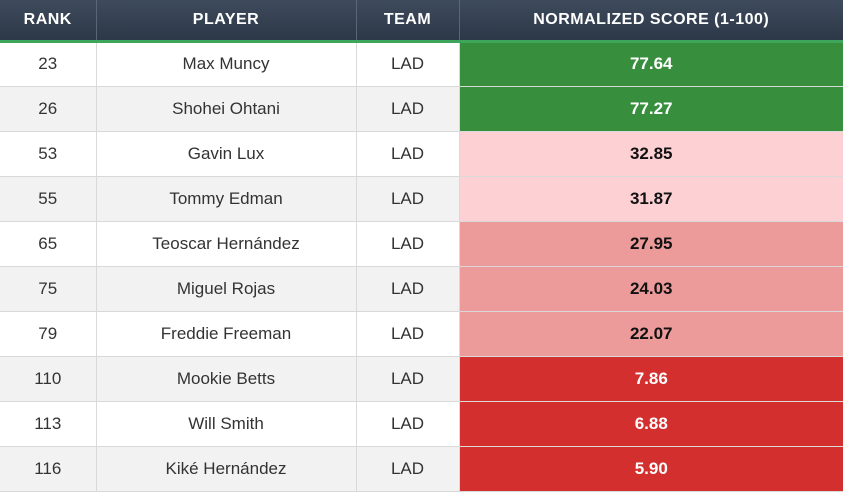  What do you see at coordinates (48, 469) in the screenshot?
I see `rank-cell: 116` at bounding box center [48, 469].